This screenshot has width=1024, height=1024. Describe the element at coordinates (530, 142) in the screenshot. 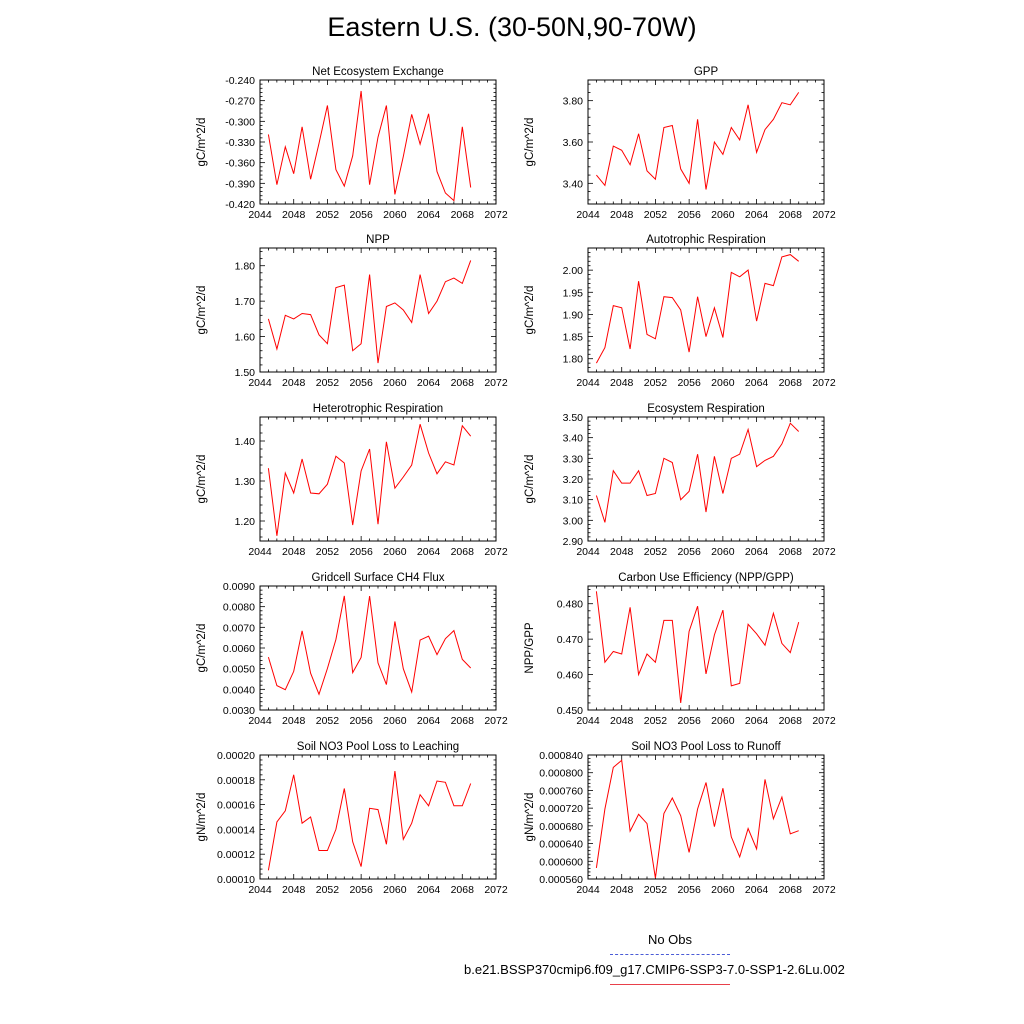

I see `y-axis-label: gC/m^2/d` at that location.